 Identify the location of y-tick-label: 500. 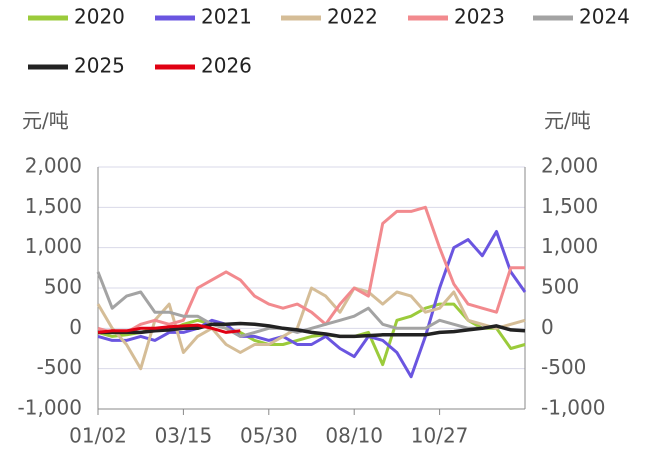
(63, 287).